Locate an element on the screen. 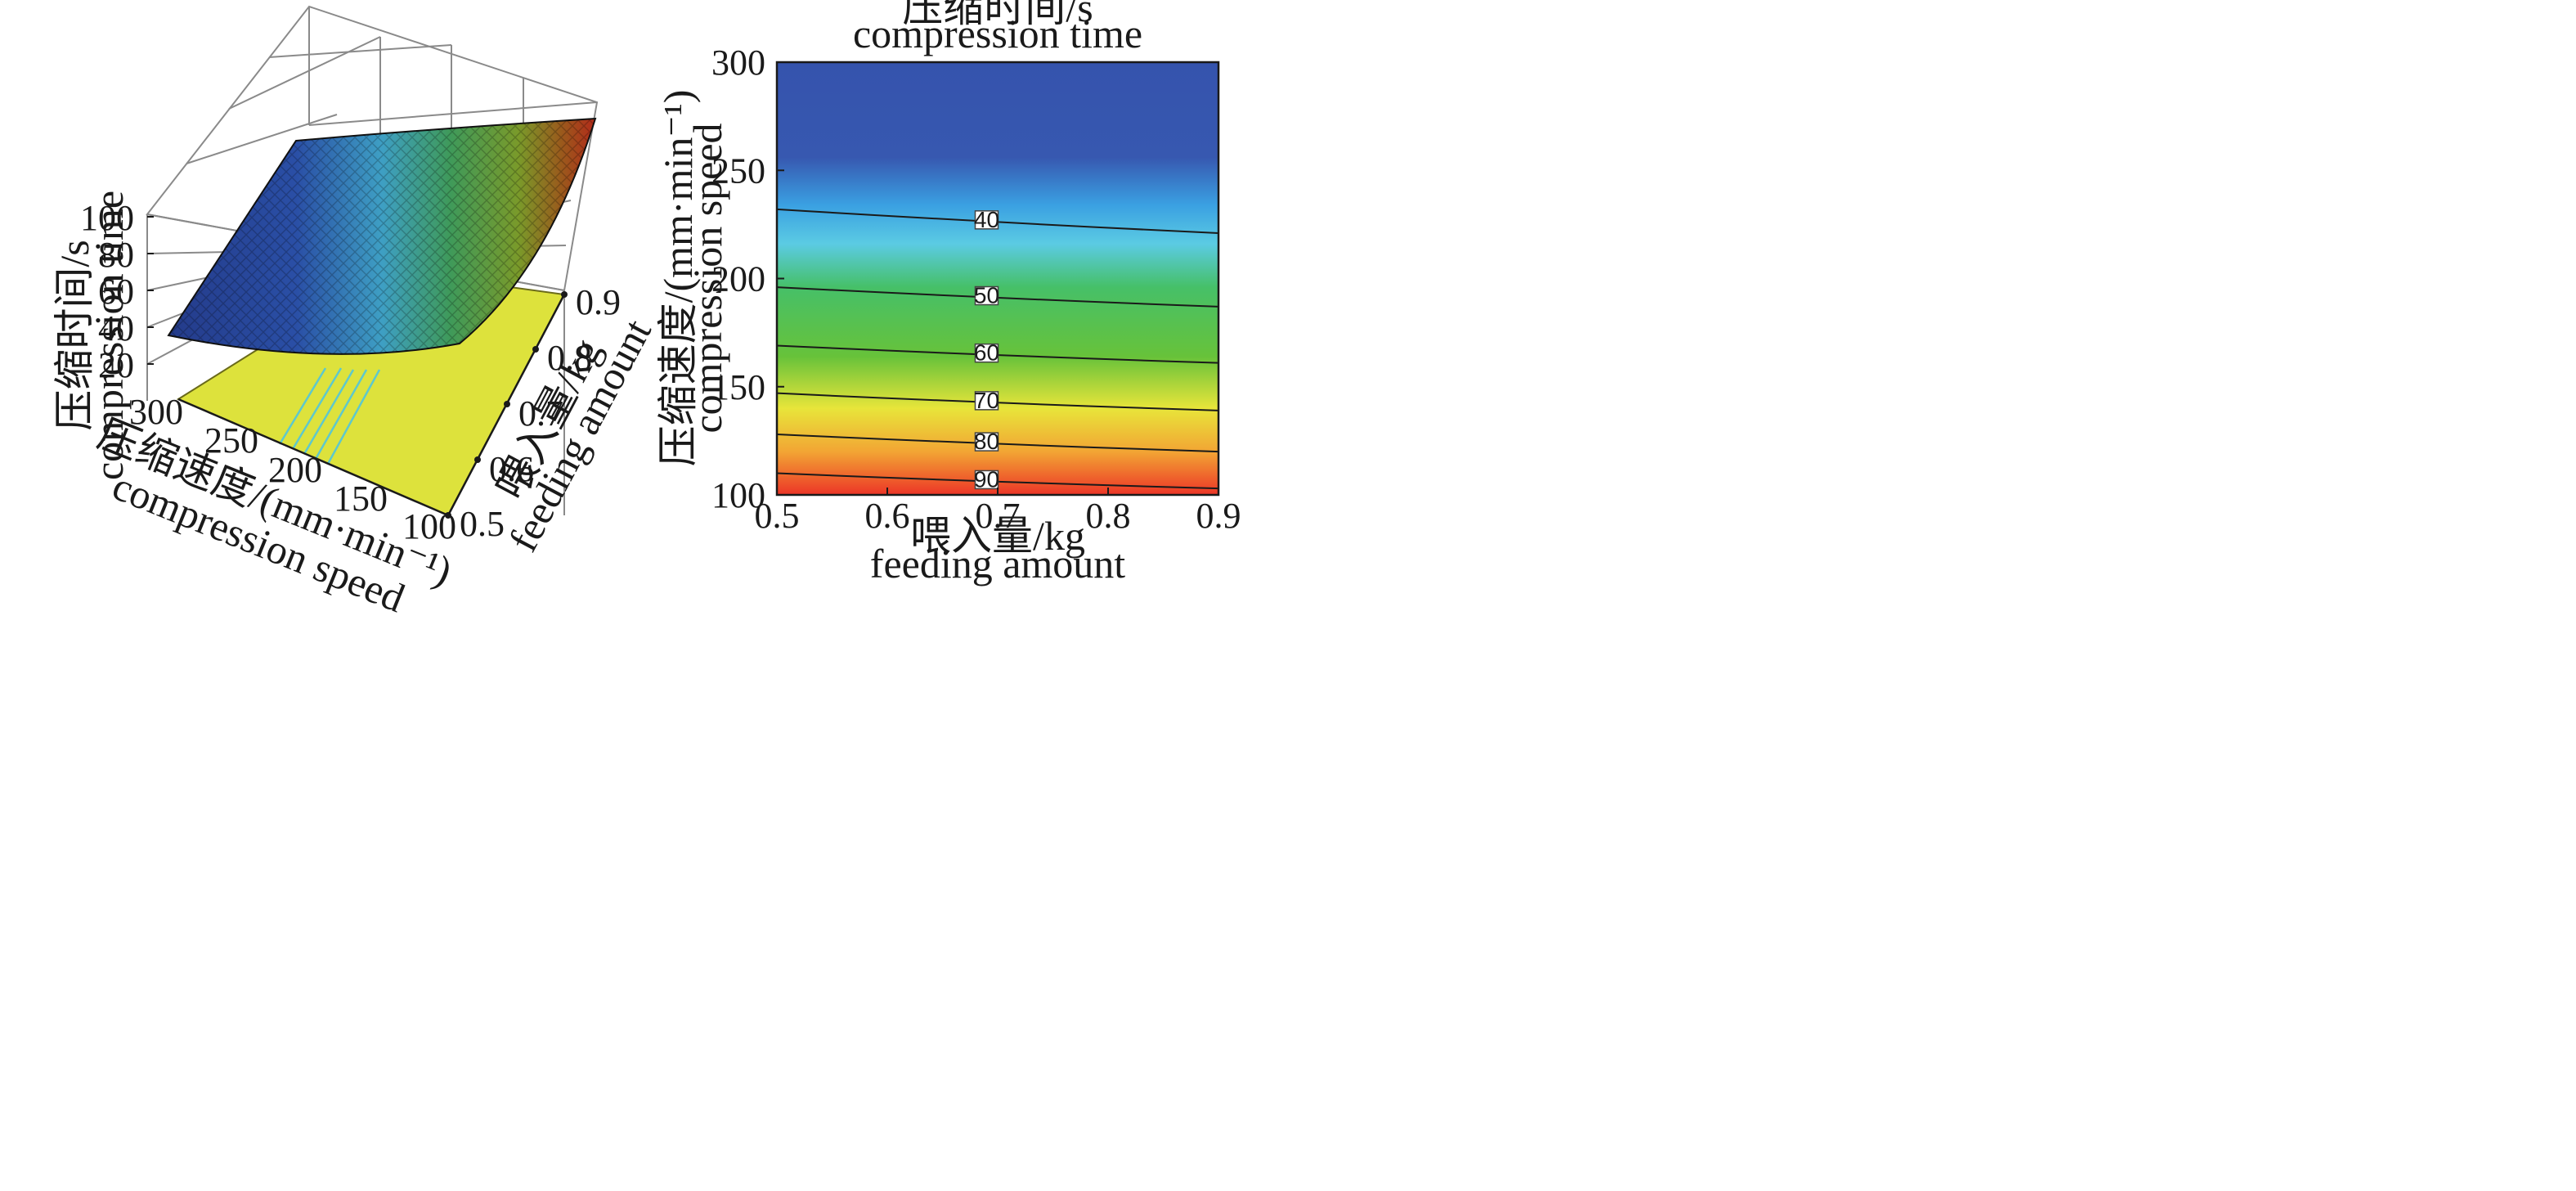 The image size is (2576, 1191). floor-contours is located at coordinates (330, 416).